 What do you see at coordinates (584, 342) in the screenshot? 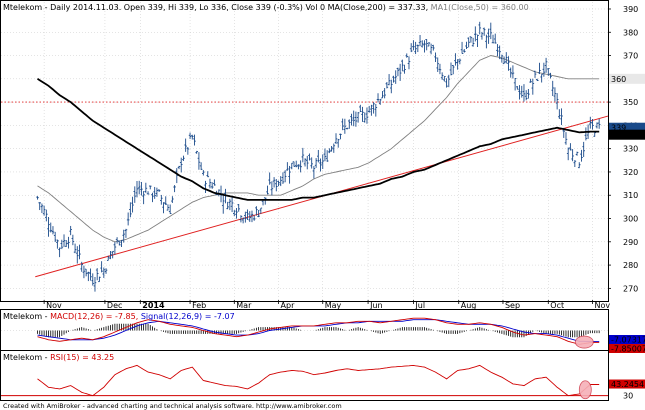
I see `macd-highlight-circle` at bounding box center [584, 342].